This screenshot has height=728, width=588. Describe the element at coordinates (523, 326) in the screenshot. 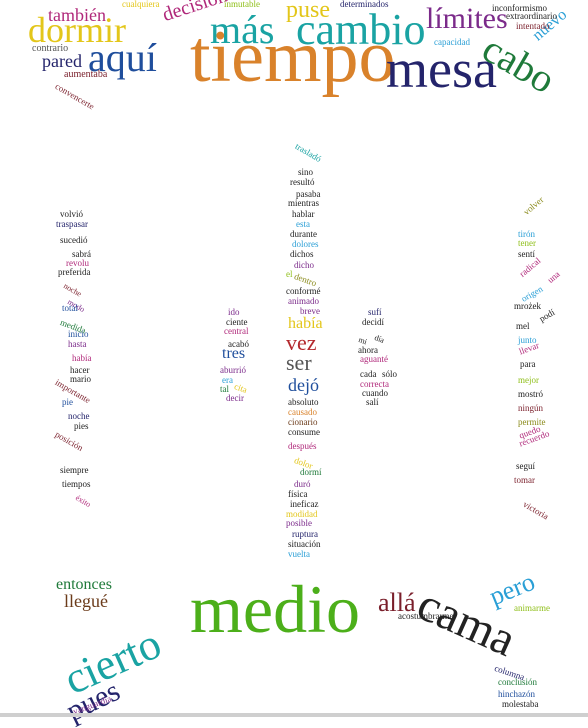

I see `cloud-word: mel` at that location.